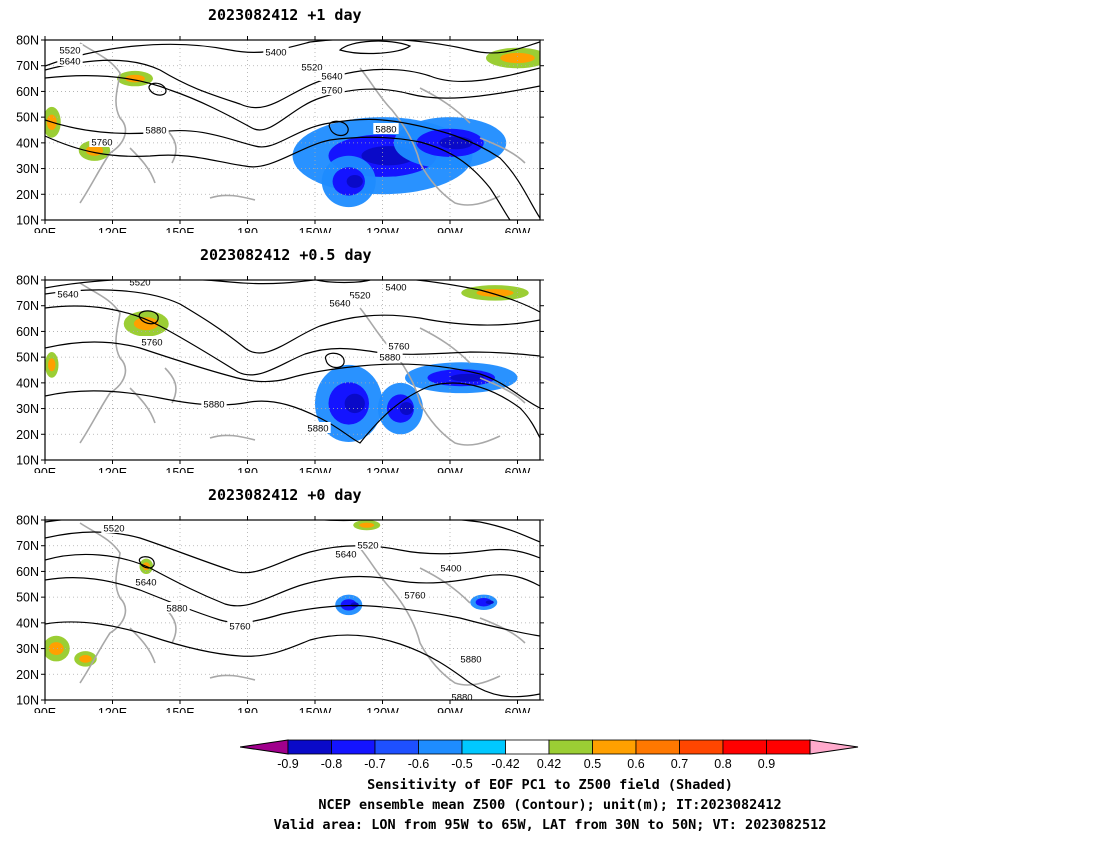  What do you see at coordinates (462, 764) in the screenshot?
I see `colorbar-tick-label: -0.5` at bounding box center [462, 764].